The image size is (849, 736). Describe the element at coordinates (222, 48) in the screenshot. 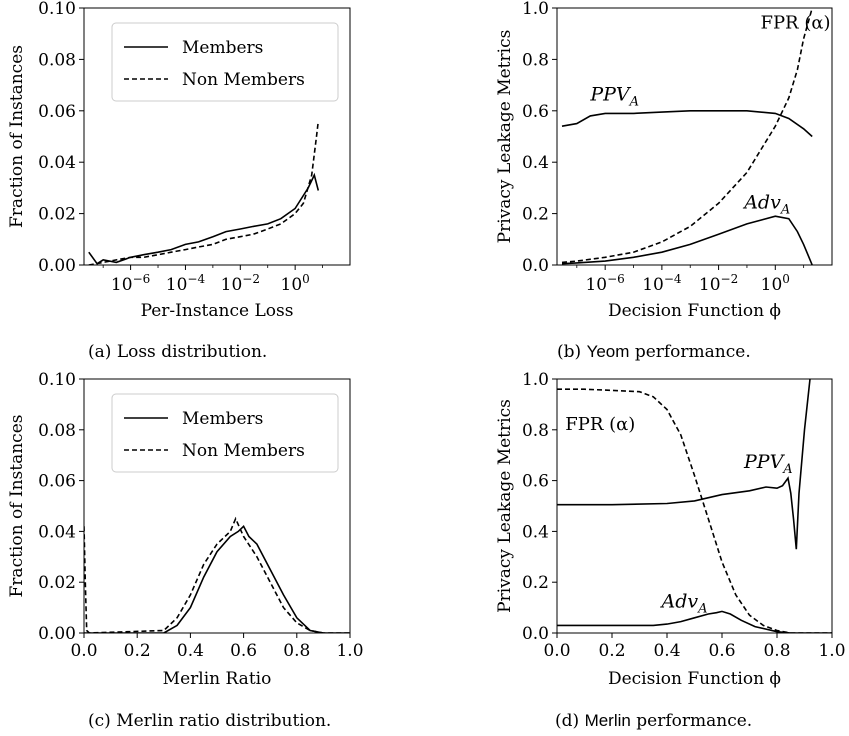

I see `legend-entry: Members` at that location.